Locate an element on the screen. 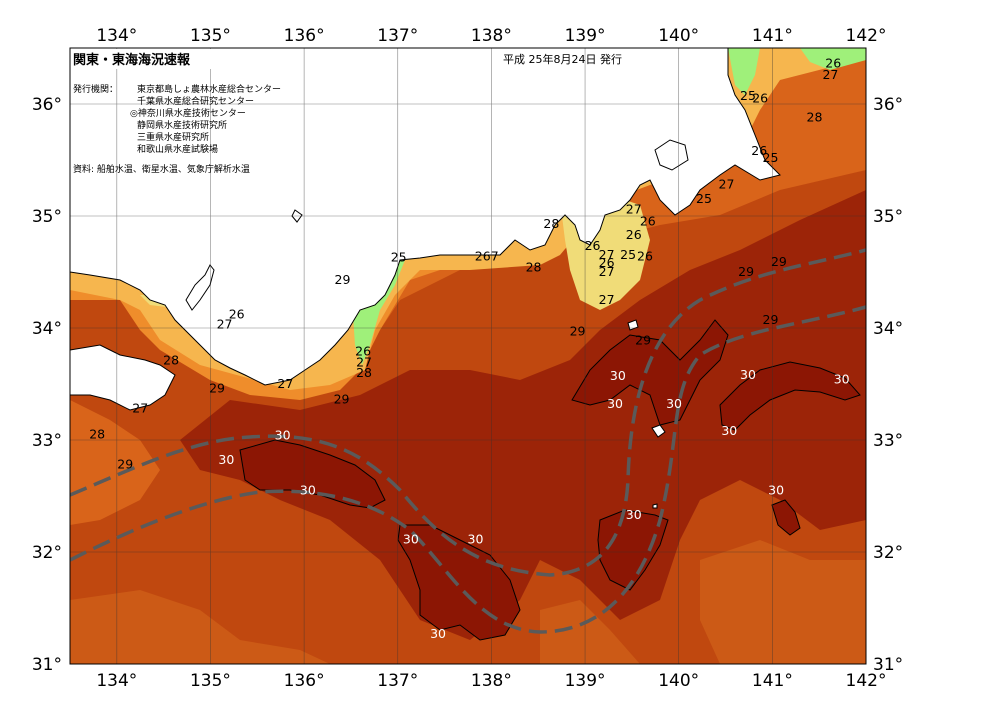  issuer-3: 静岡県水産技術研究所 is located at coordinates (182, 125).